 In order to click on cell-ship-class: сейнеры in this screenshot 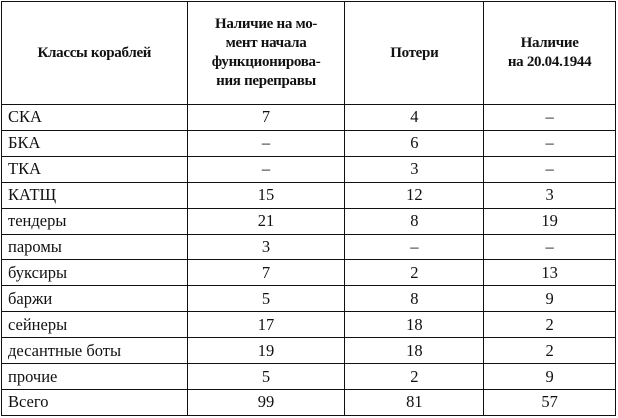, I will do `click(94, 325)`.